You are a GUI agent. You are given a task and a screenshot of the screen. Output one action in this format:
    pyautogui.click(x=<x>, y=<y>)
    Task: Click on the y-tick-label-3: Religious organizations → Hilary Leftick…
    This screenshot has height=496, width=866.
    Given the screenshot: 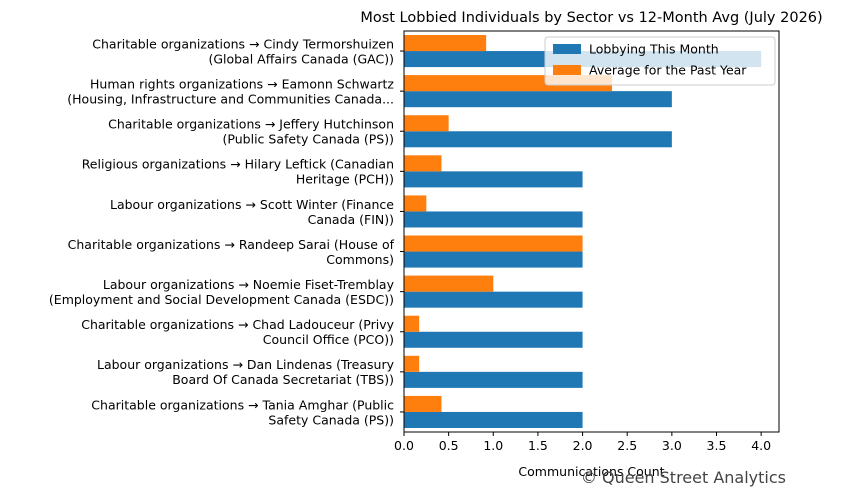 What is the action you would take?
    pyautogui.click(x=238, y=172)
    